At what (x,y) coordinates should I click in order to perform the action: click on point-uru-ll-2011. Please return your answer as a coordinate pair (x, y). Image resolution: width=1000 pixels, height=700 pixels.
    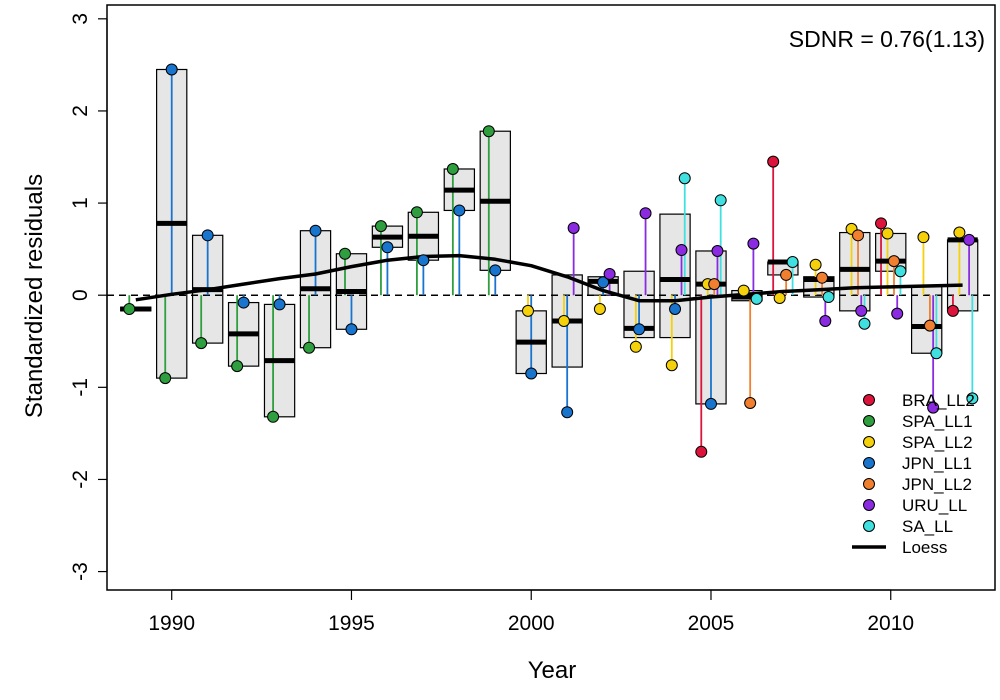
    Looking at the image, I should click on (933, 407).